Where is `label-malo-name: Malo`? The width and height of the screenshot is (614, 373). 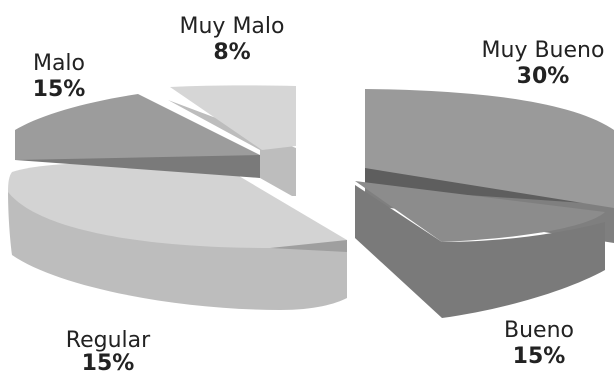
label-malo-name: Malo is located at coordinates (59, 63).